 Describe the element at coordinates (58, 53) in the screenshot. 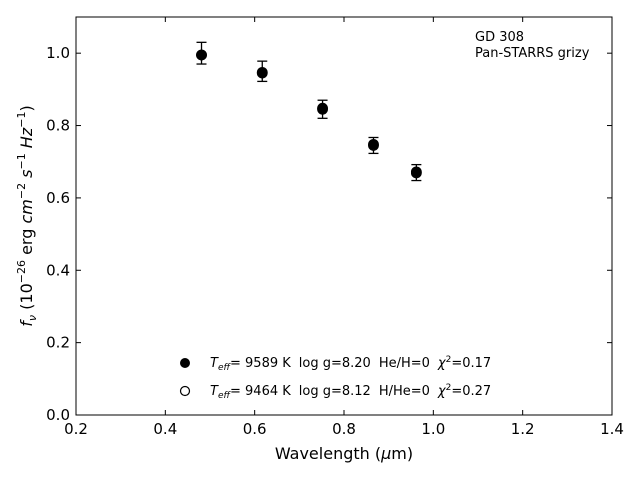

I see `y-tick-label: 1.0` at that location.